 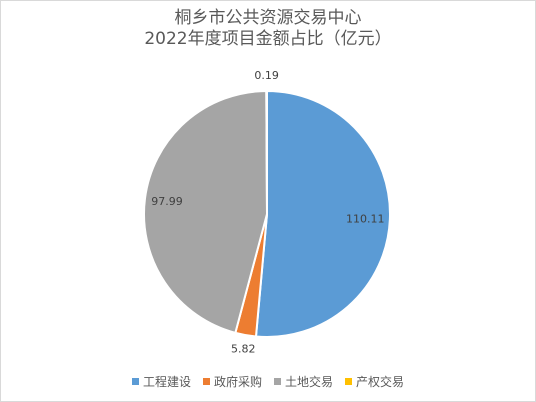 What do you see at coordinates (266, 75) in the screenshot?
I see `data-label-4: 0.19` at bounding box center [266, 75].